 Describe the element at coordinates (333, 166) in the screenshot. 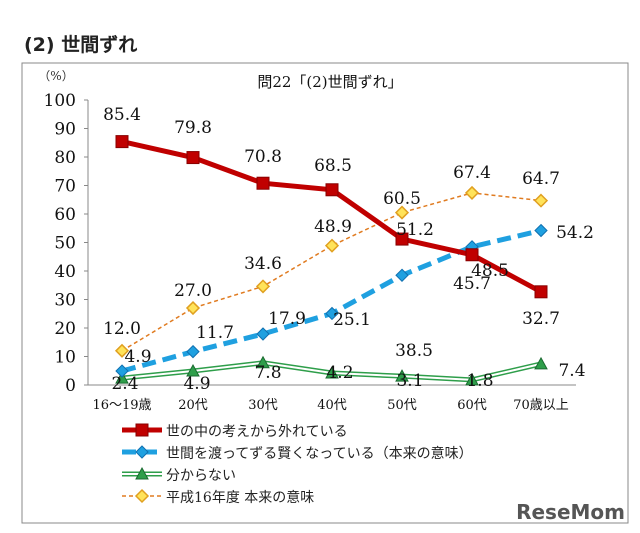

I see `data-label: 68.5` at that location.